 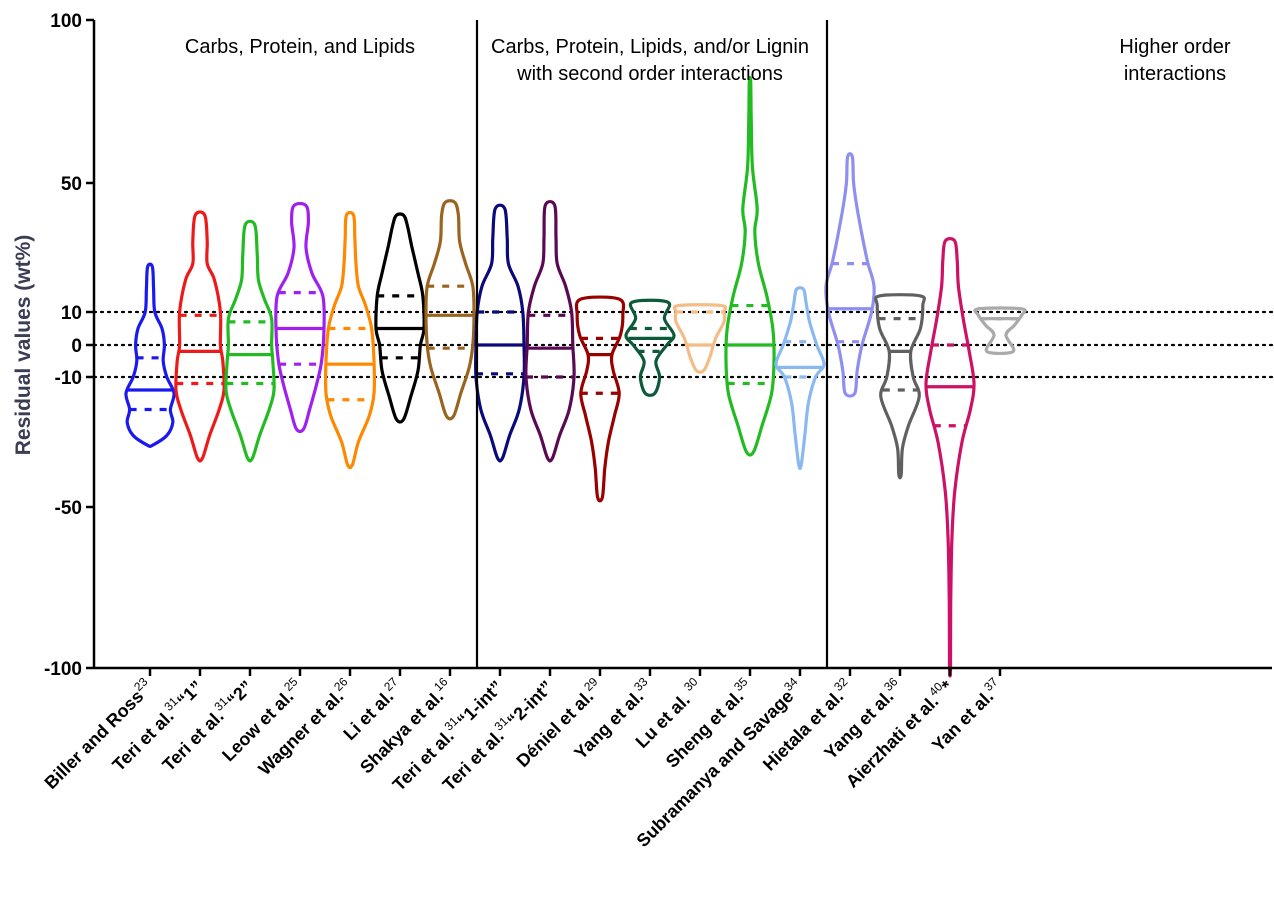 I want to click on y-tick-label: 10, so click(x=71, y=313).